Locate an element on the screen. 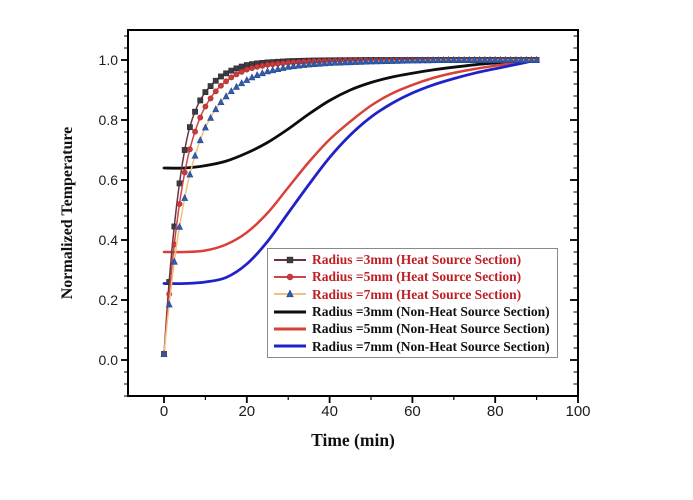 The height and width of the screenshot is (500, 693). y-tick-label: 0.2 is located at coordinates (109, 300).